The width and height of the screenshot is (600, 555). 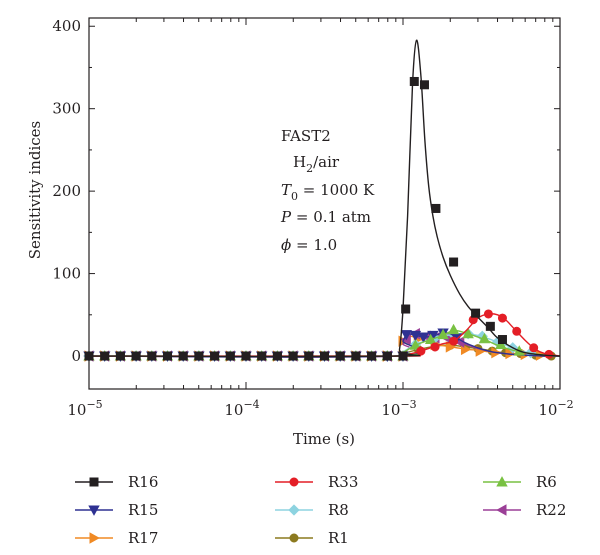 I want to click on y-tick-label: 300, so click(x=66, y=109).